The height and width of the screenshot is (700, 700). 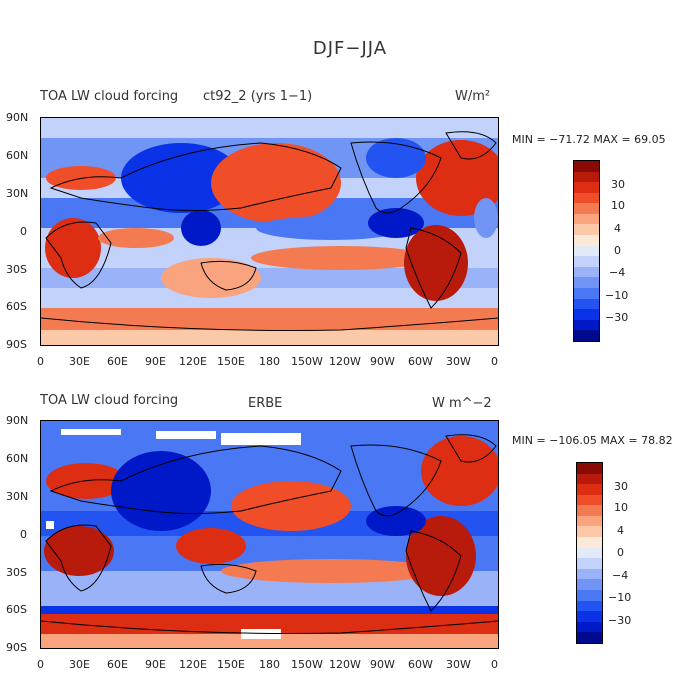 What do you see at coordinates (265, 403) in the screenshot?
I see `panel-center-title: ERBE` at bounding box center [265, 403].